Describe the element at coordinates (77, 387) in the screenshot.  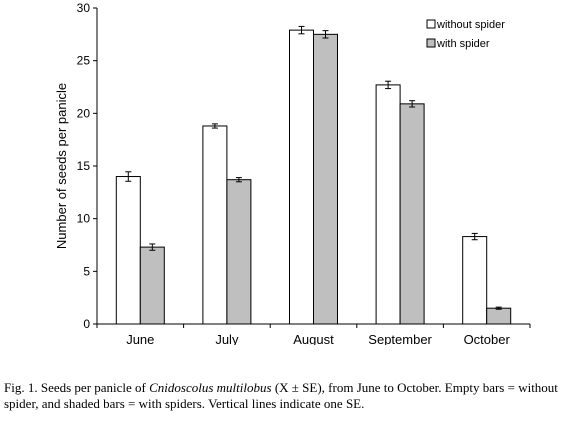
I see `caption-prefix: Fig. 1. Seeds per panicle of` at that location.